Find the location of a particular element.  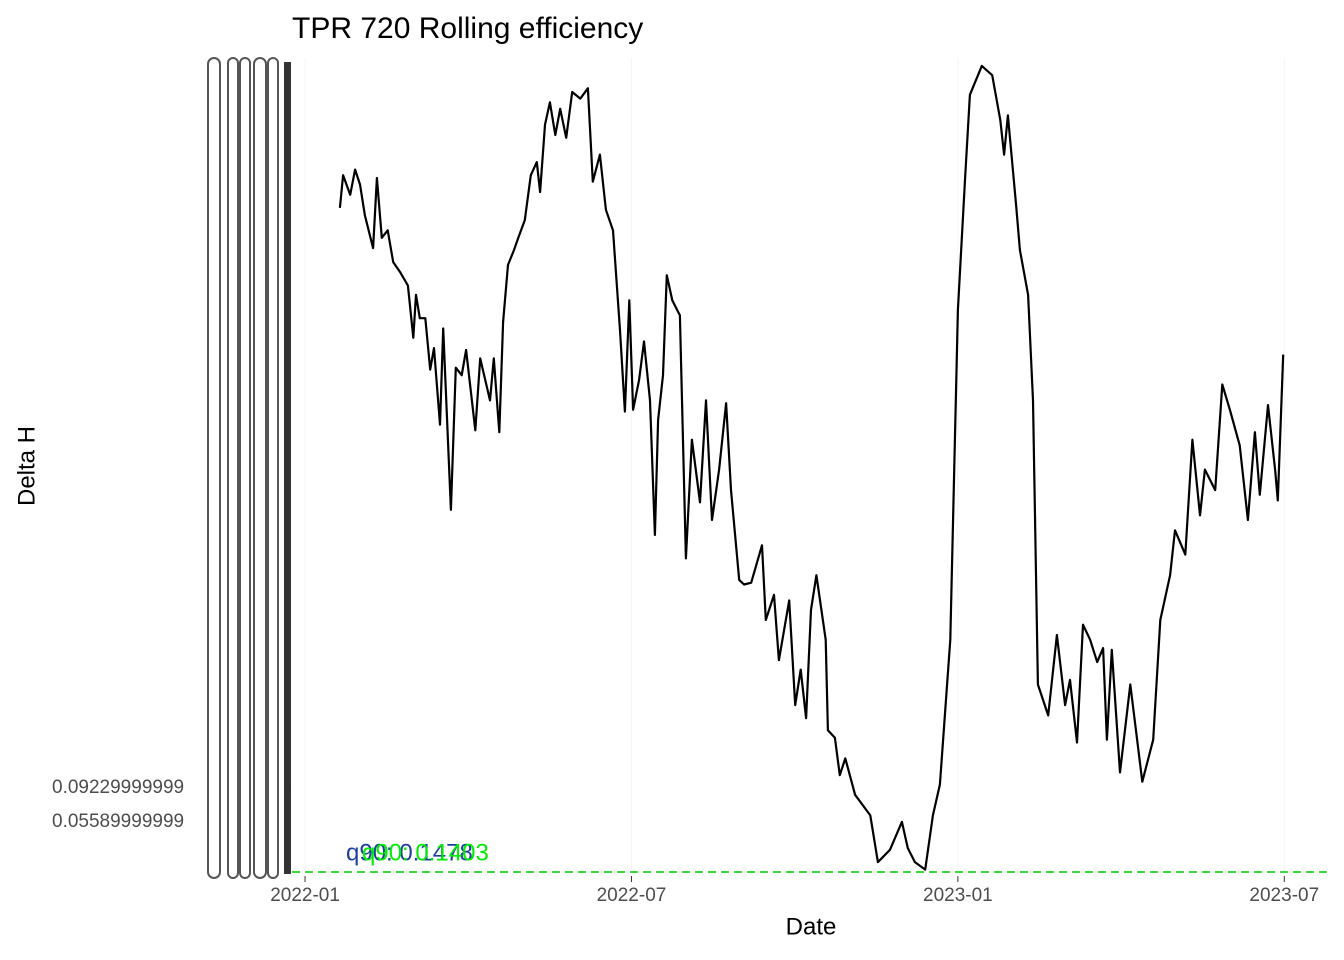

annotation: q90: 0.1478 is located at coordinates (409, 852).